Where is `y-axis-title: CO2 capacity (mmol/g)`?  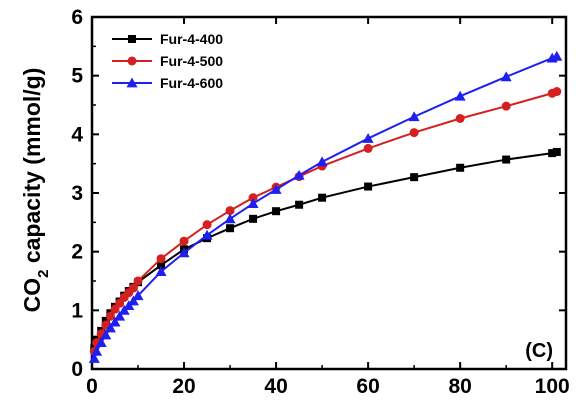
y-axis-title: CO2 capacity (mmol/g) is located at coordinates (35, 190).